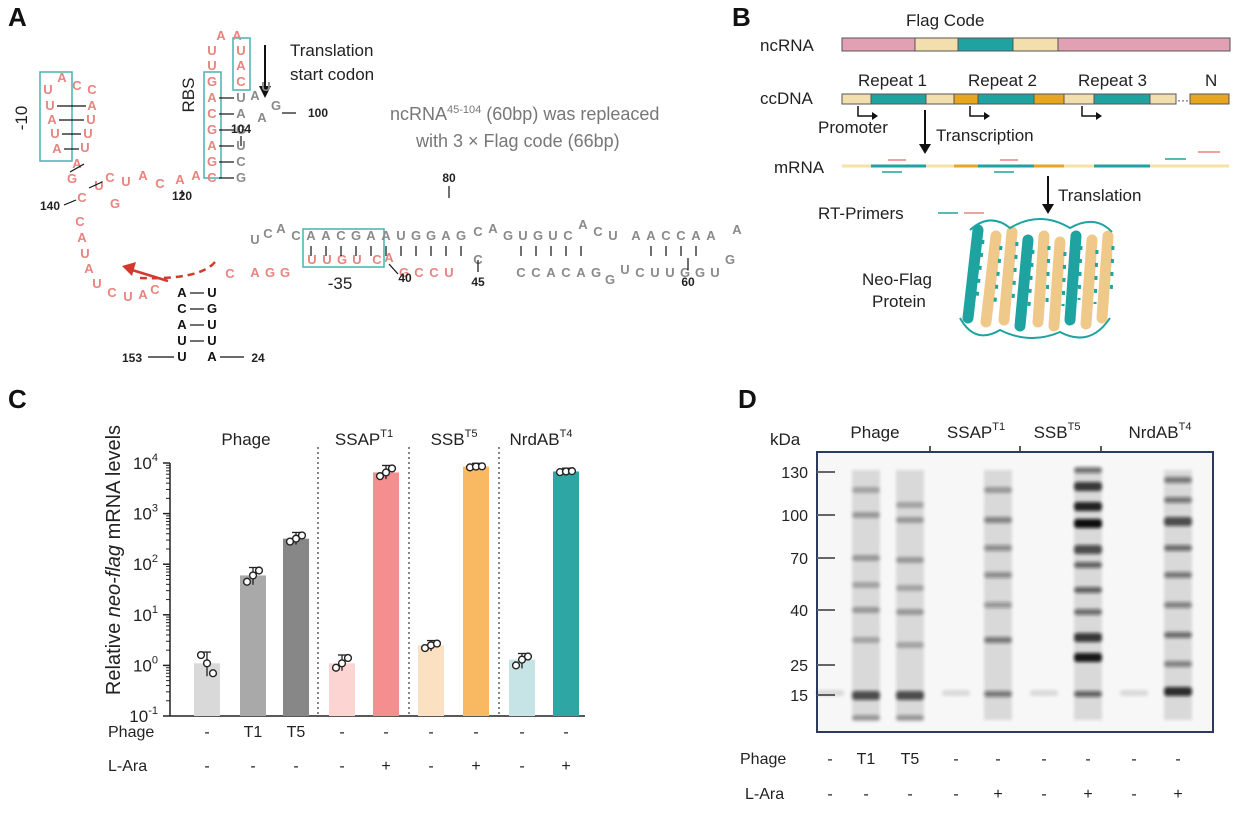  Describe the element at coordinates (1002, 80) in the screenshot. I see `repeat2-label: Repeat 2` at that location.